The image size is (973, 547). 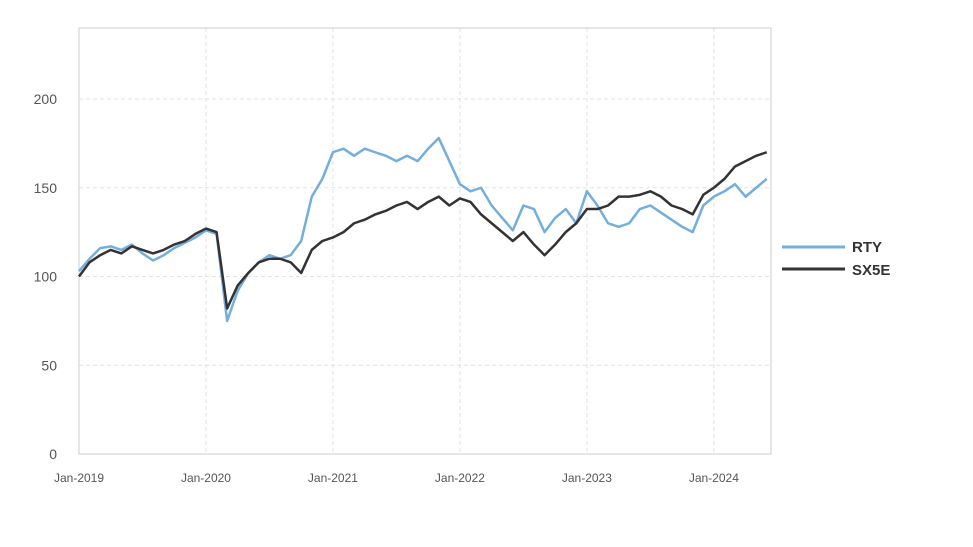 I want to click on x-tick-label: Jan-2023, so click(x=587, y=478).